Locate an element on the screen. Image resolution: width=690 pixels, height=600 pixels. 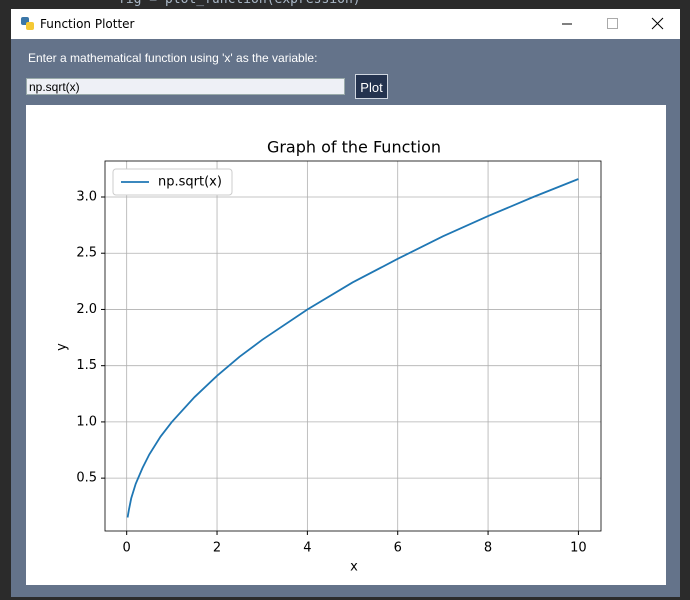
plot-button: Plot is located at coordinates (371, 86).